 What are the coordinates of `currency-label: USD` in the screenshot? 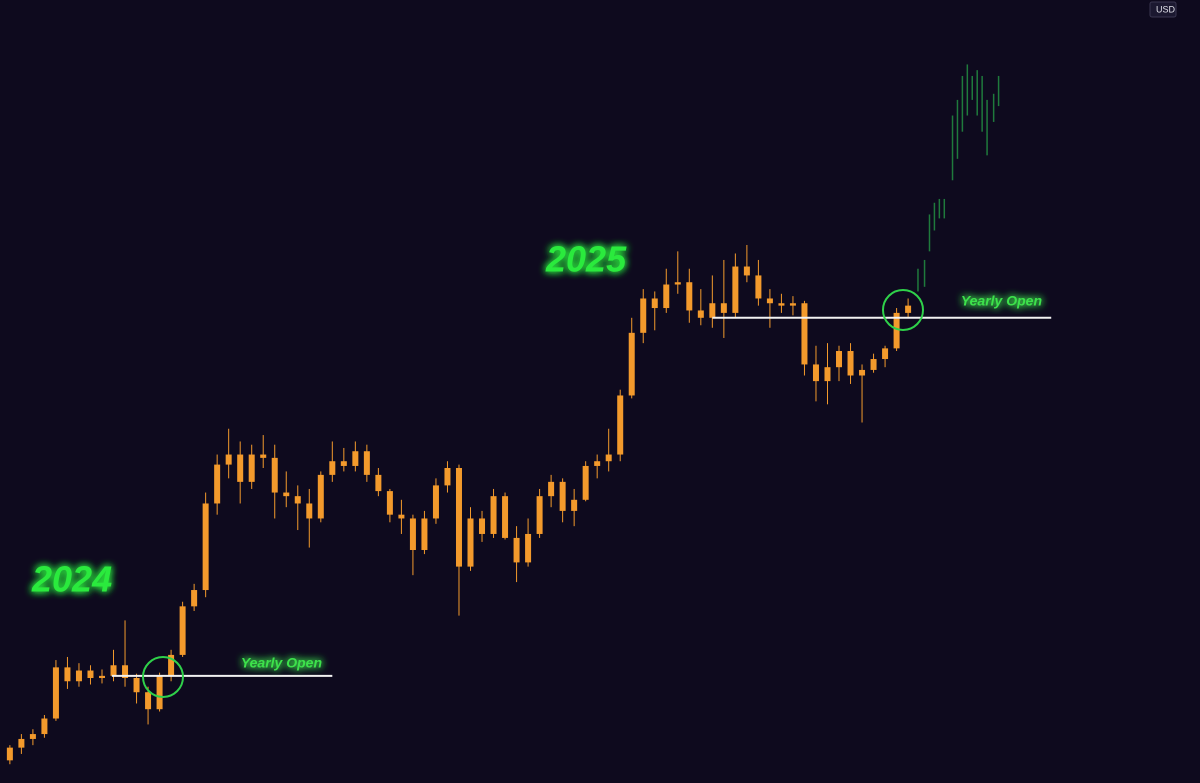 It's located at (1166, 9).